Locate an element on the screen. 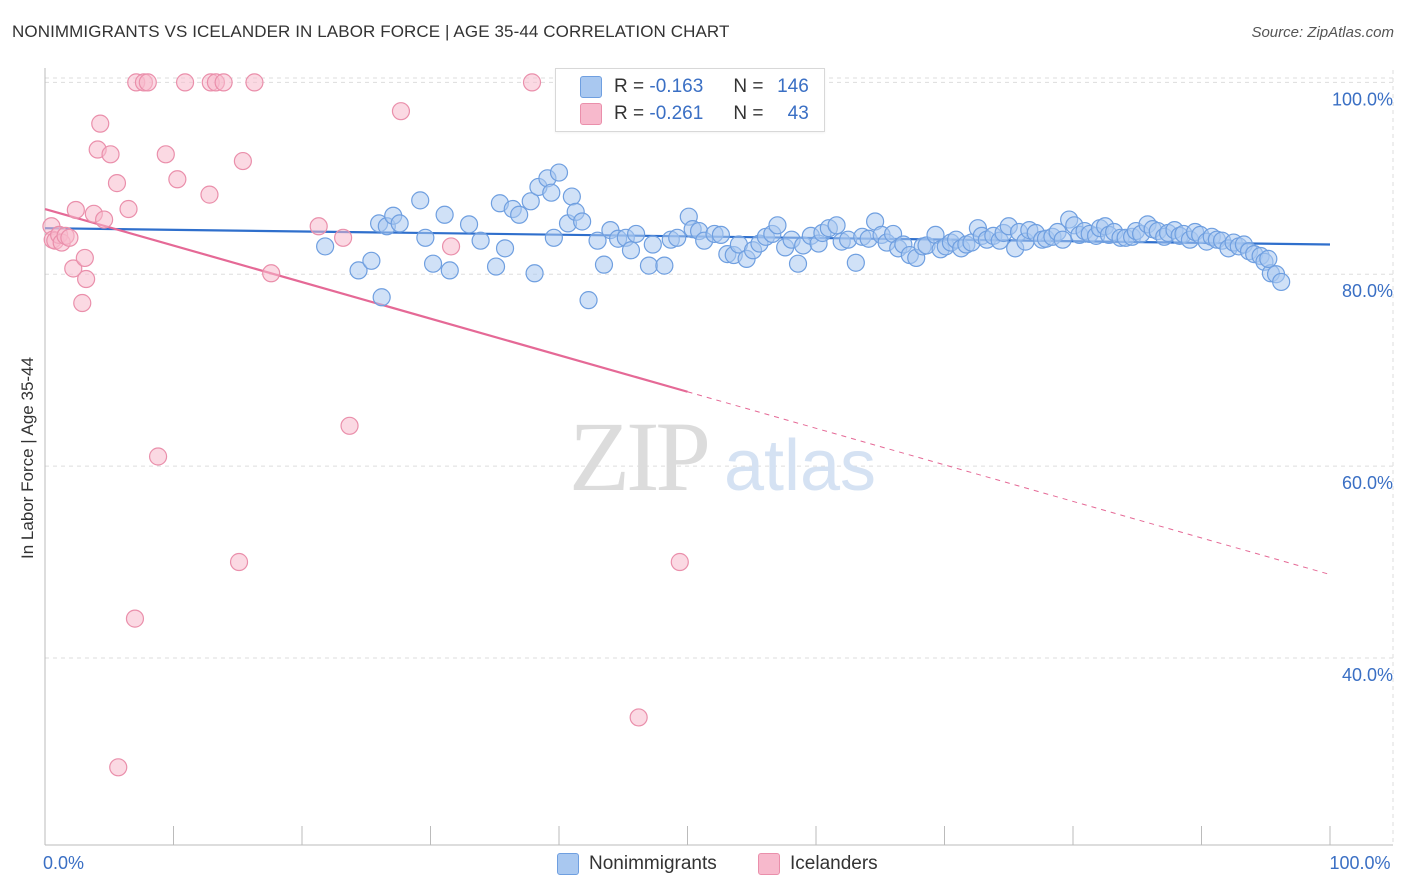 This screenshot has height=892, width=1406. bottom-legend-nonimmigrants: Nonimmigrants is located at coordinates (637, 864).